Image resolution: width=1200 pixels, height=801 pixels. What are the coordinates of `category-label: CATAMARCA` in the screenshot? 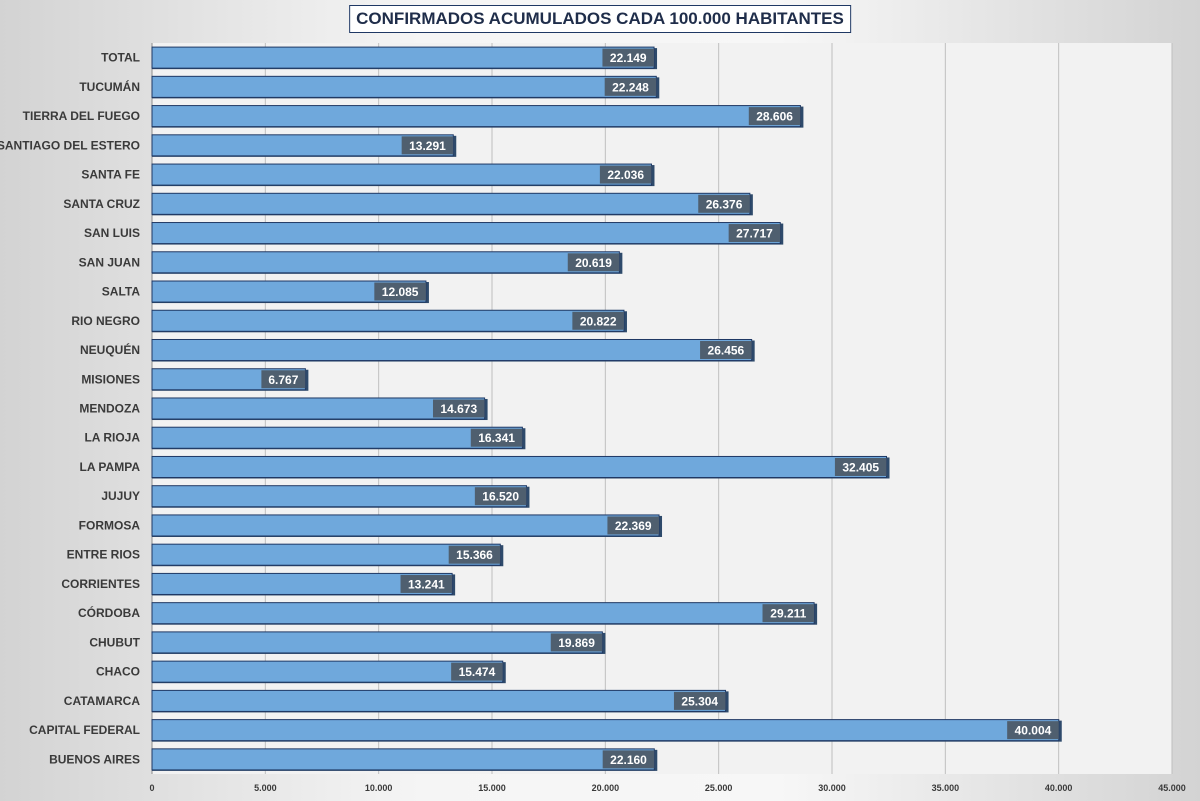 It's located at (102, 701).